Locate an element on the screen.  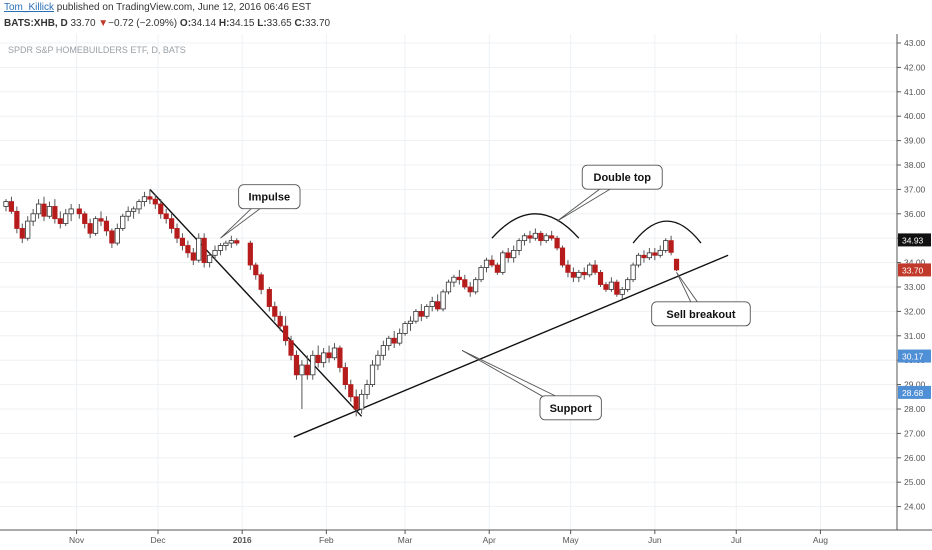
callout-label: Support is located at coordinates (571, 409).